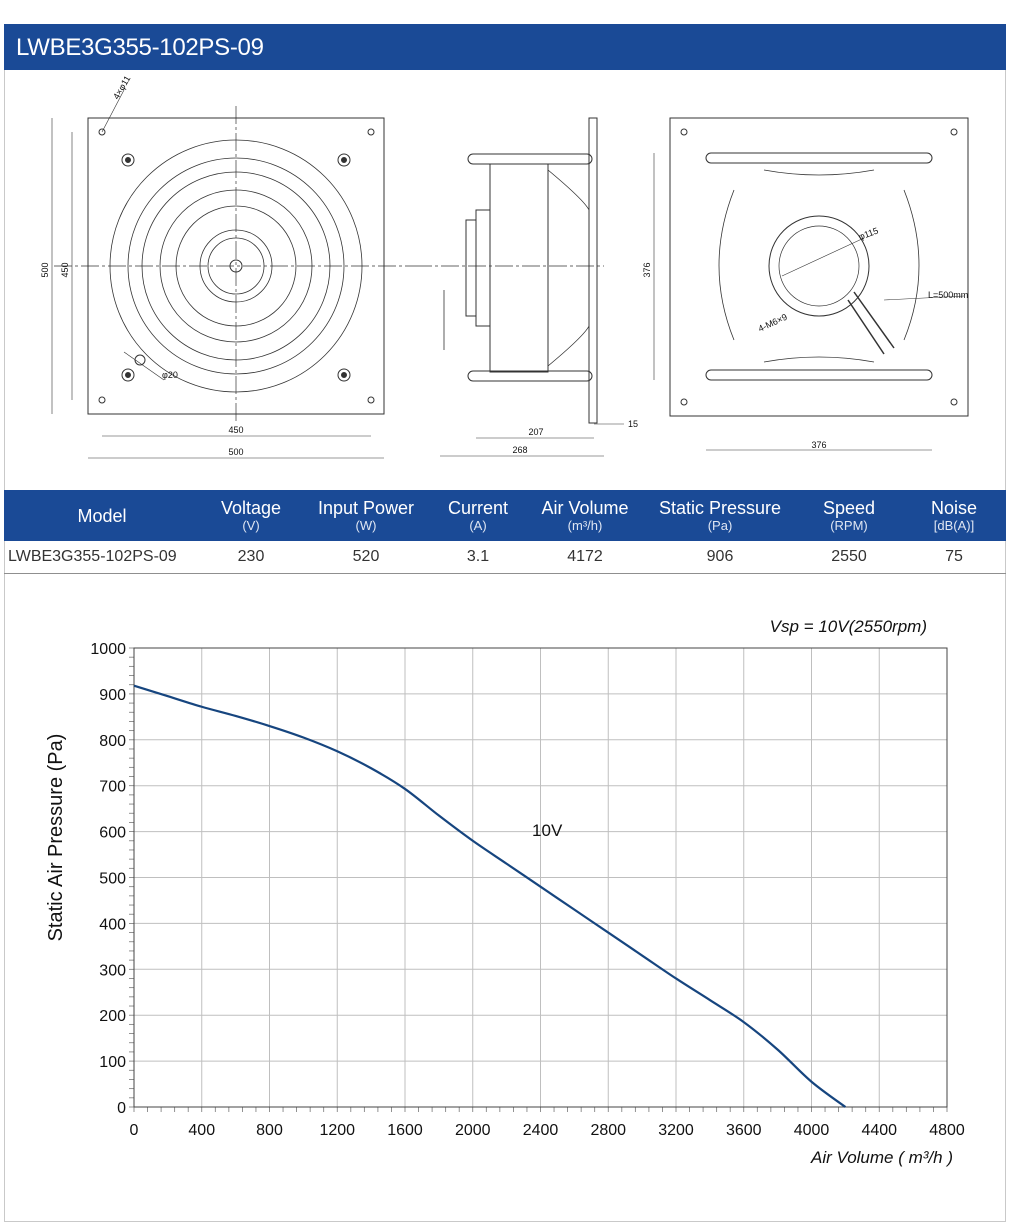  I want to click on y-tick-labels: 0 100 200 300 400 500 600 700 800 900 1000, so click(108, 879).